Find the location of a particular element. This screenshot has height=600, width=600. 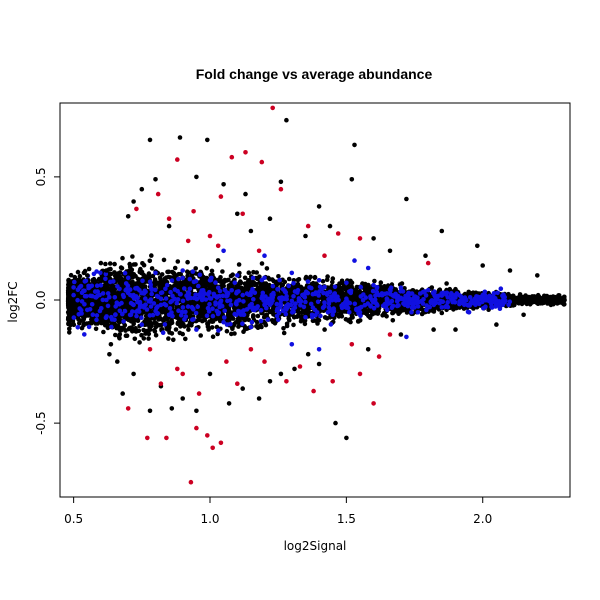

chart-title: Fold change vs average abundance is located at coordinates (314, 74).